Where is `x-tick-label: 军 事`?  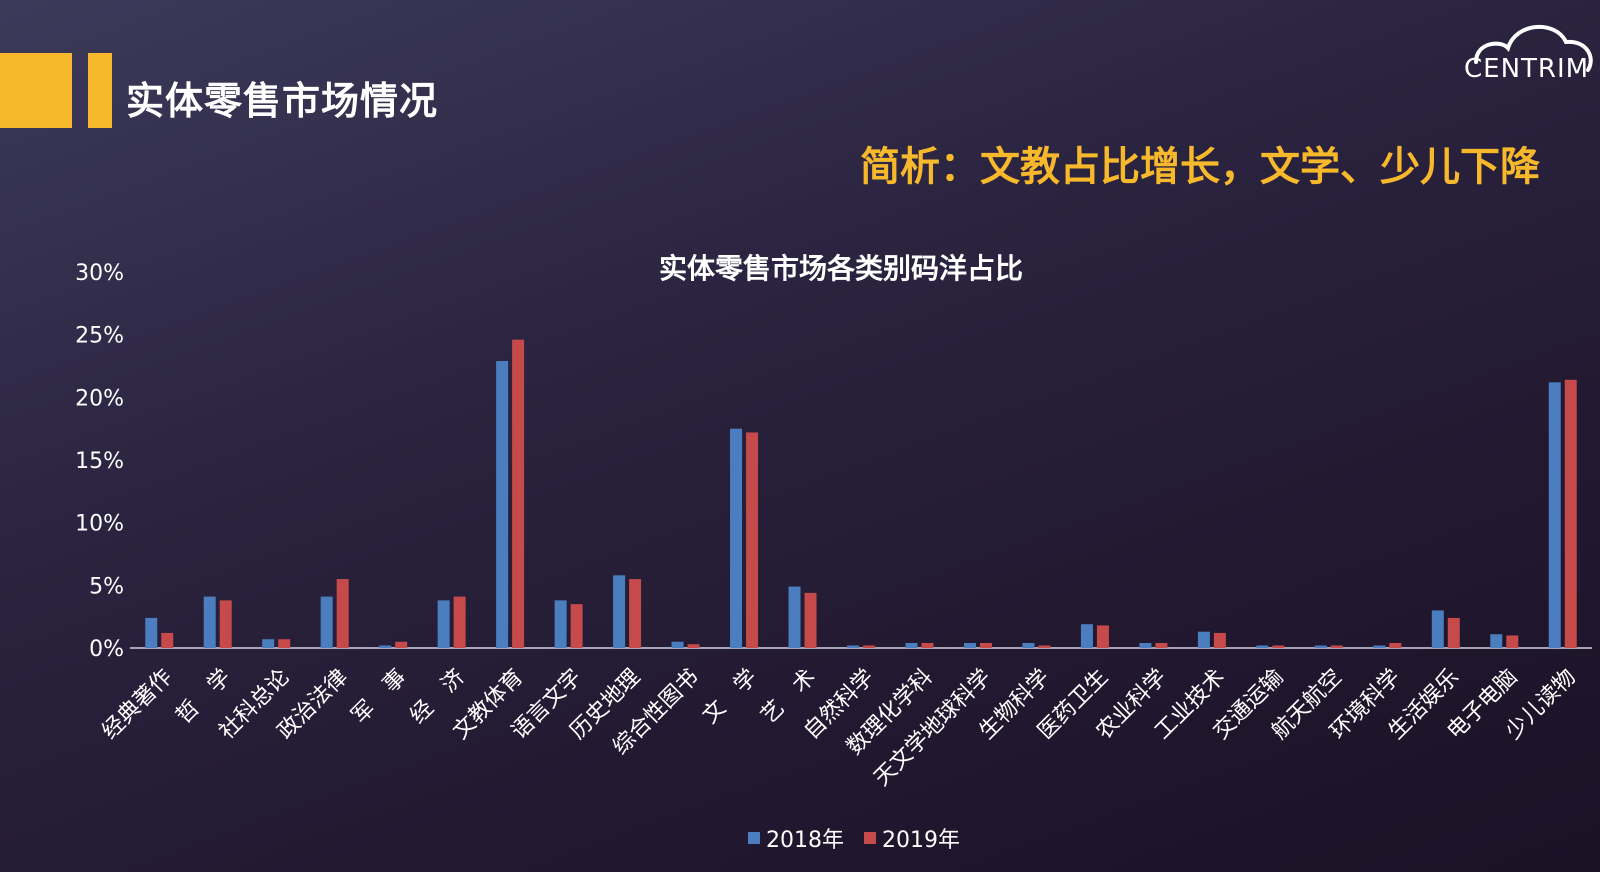
x-tick-label: 军 事 is located at coordinates (379, 697).